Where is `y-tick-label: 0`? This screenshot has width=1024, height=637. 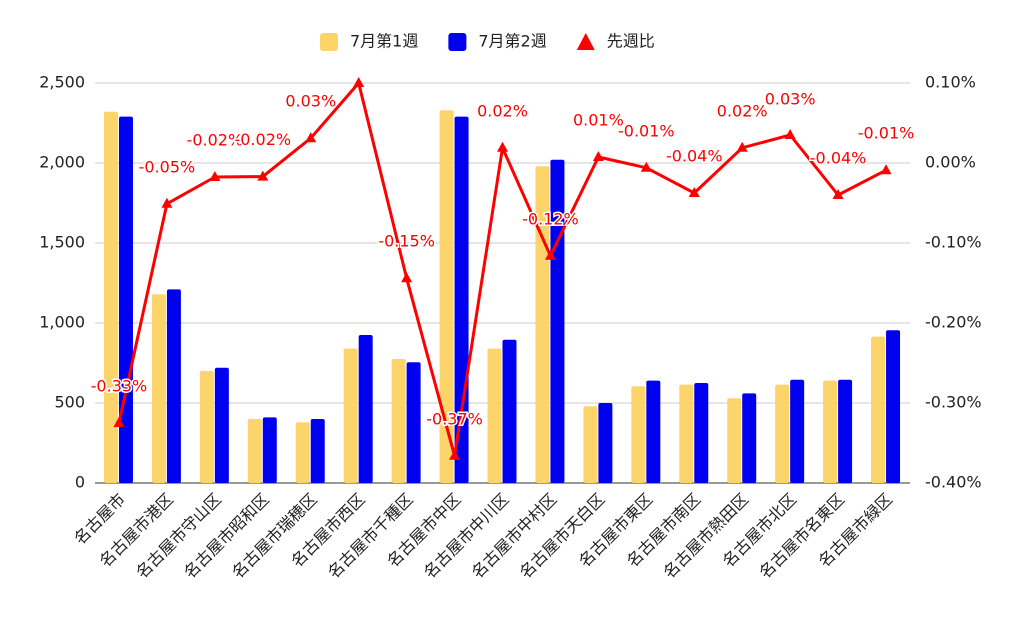
y-tick-label: 0 is located at coordinates (80, 482).